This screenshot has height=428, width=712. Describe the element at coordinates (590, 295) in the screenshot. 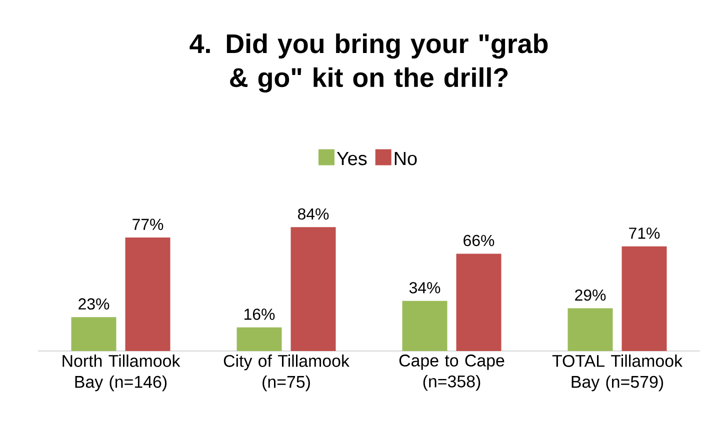

I see `data-label: 29%` at that location.